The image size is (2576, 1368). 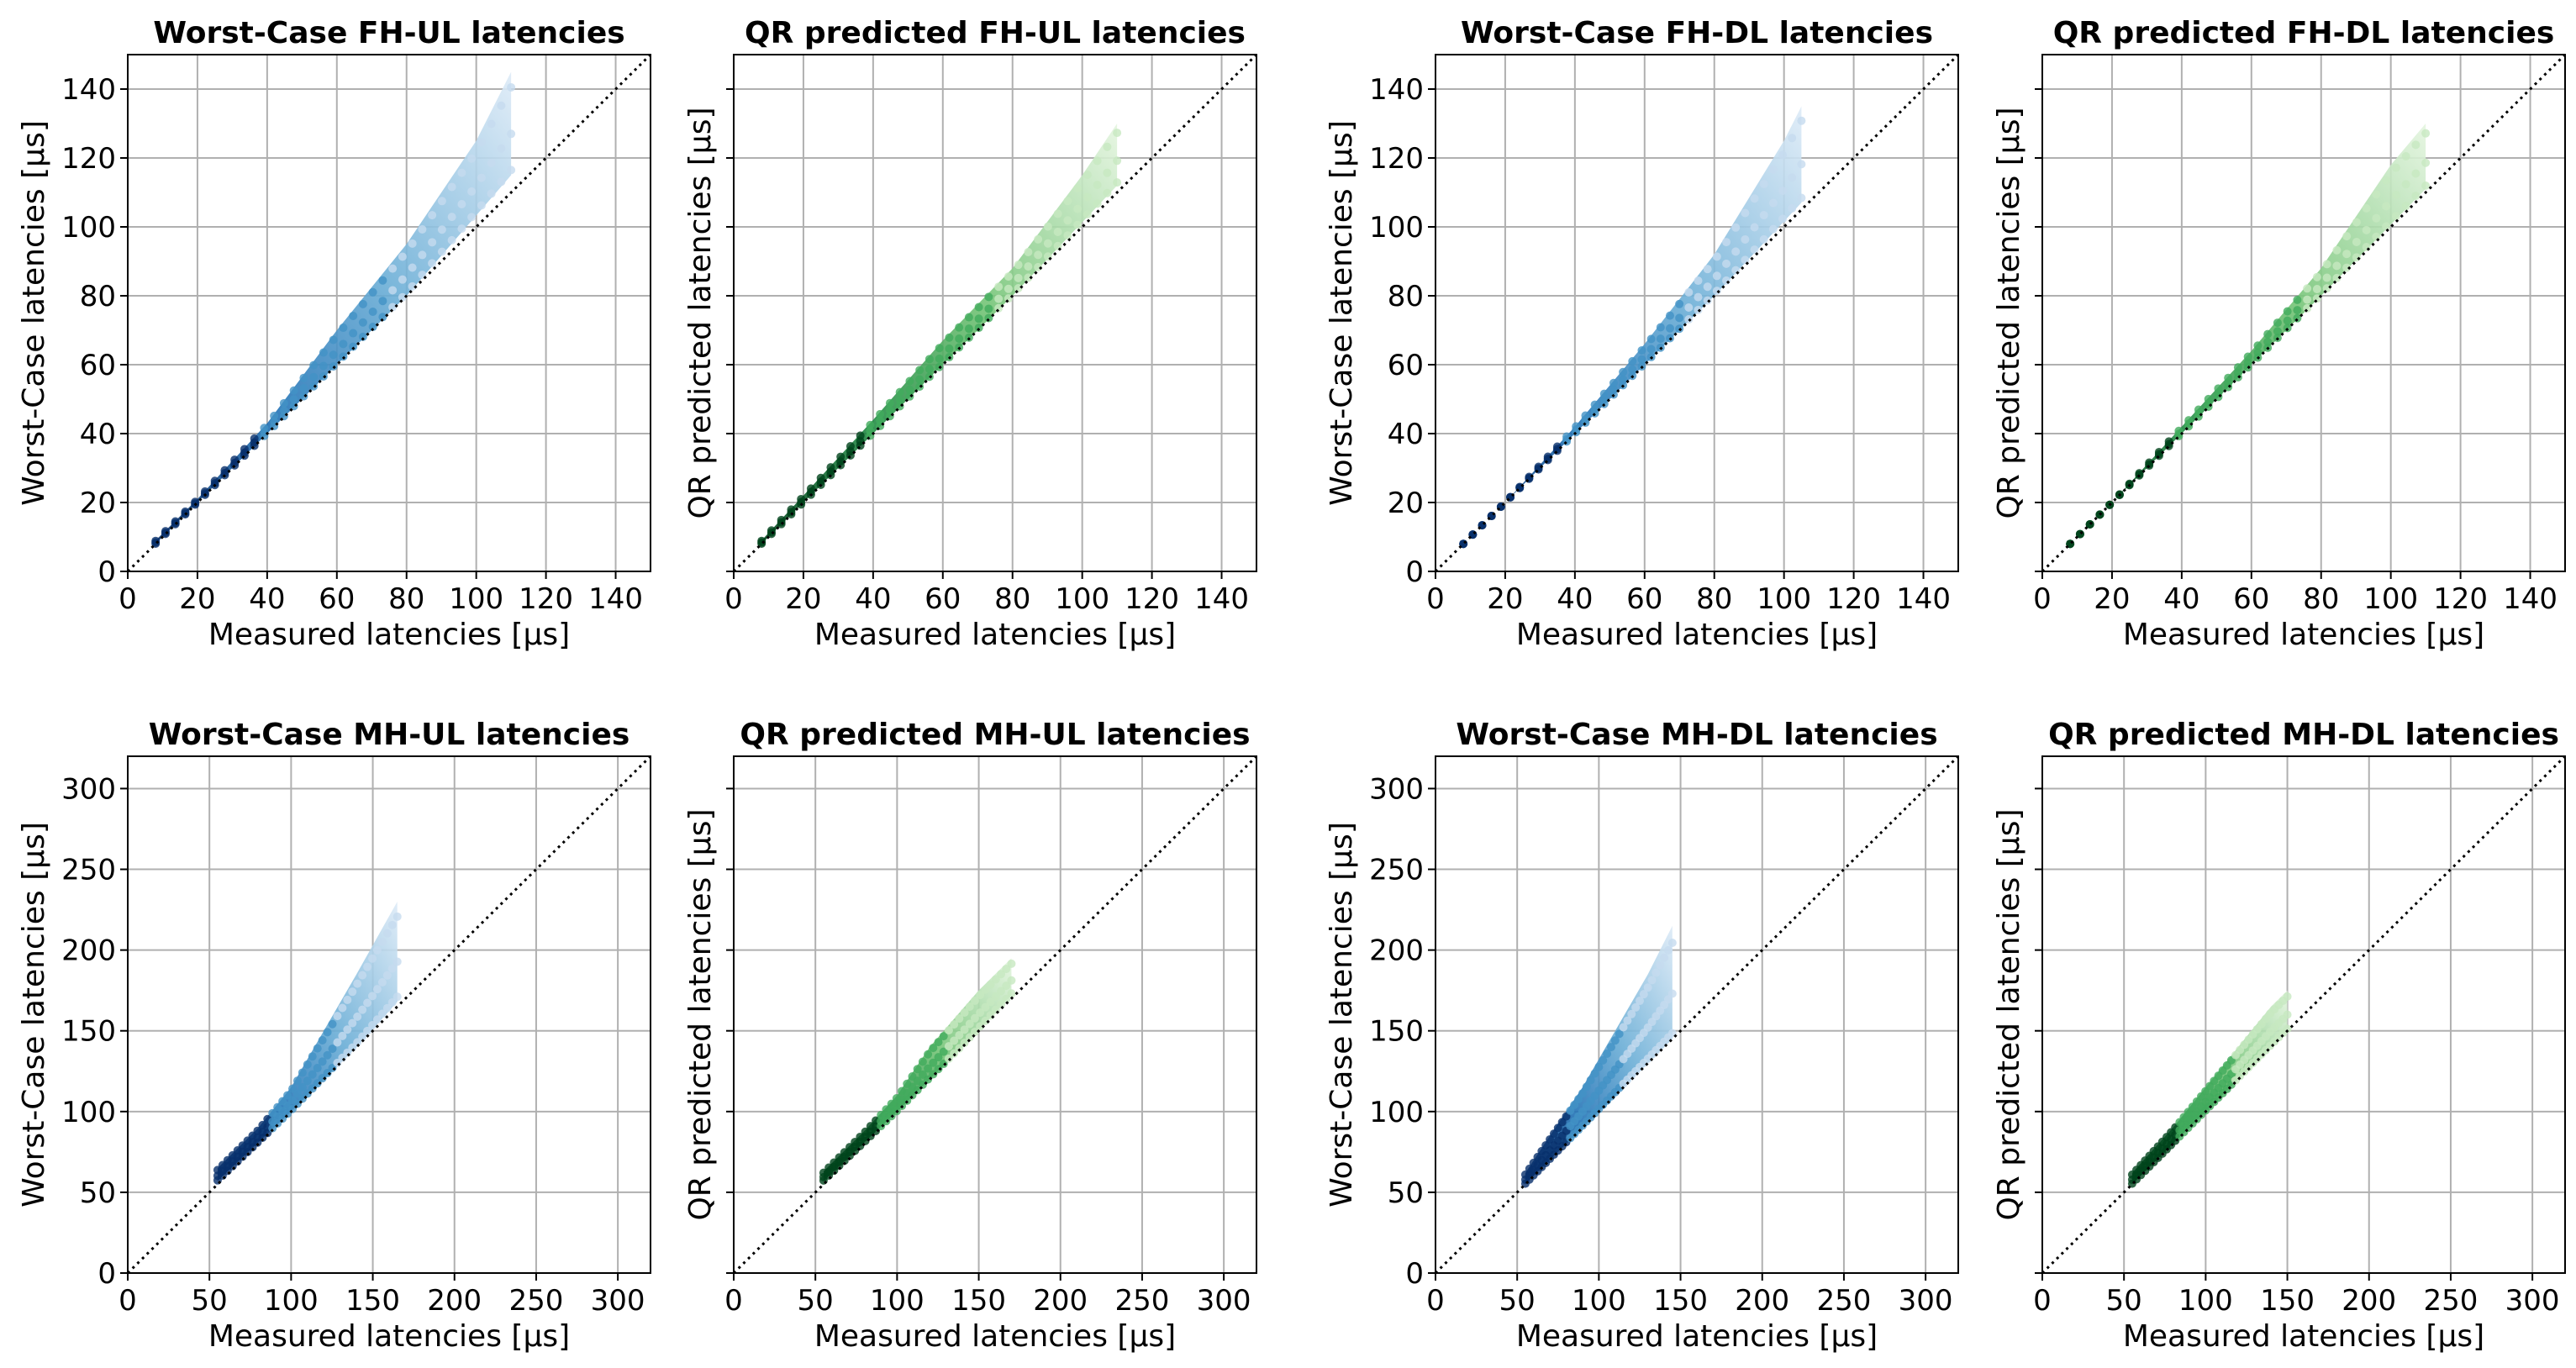 What do you see at coordinates (1414, 1274) in the screenshot?
I see `y-tick-label: 0` at bounding box center [1414, 1274].